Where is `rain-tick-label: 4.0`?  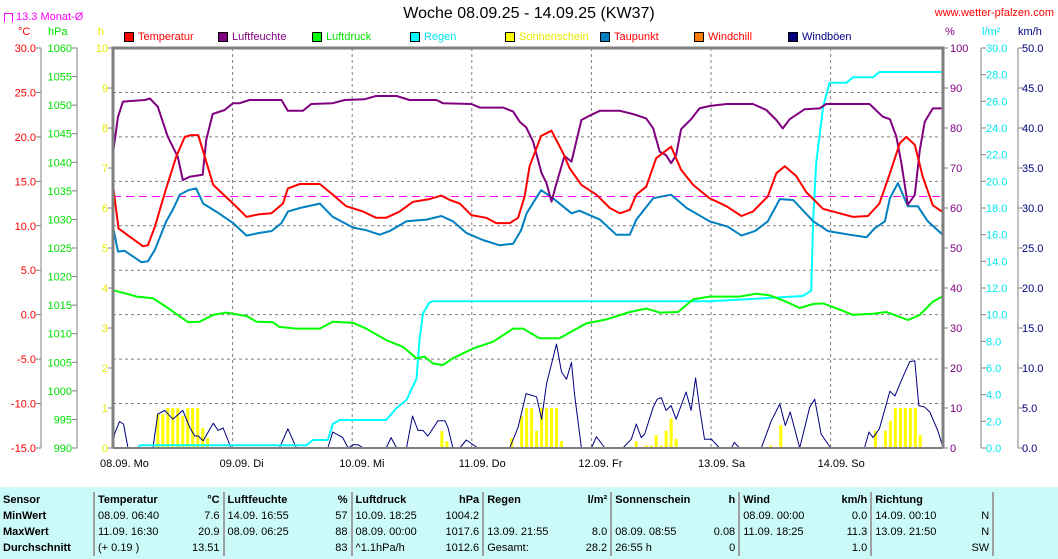 rain-tick-label: 4.0 is located at coordinates (993, 396).